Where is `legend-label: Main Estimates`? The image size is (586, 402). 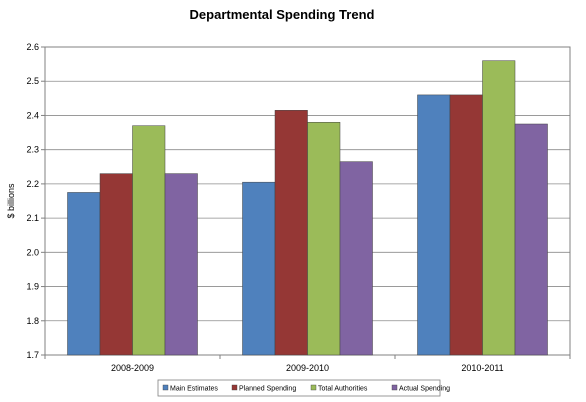 legend-label: Main Estimates is located at coordinates (194, 389).